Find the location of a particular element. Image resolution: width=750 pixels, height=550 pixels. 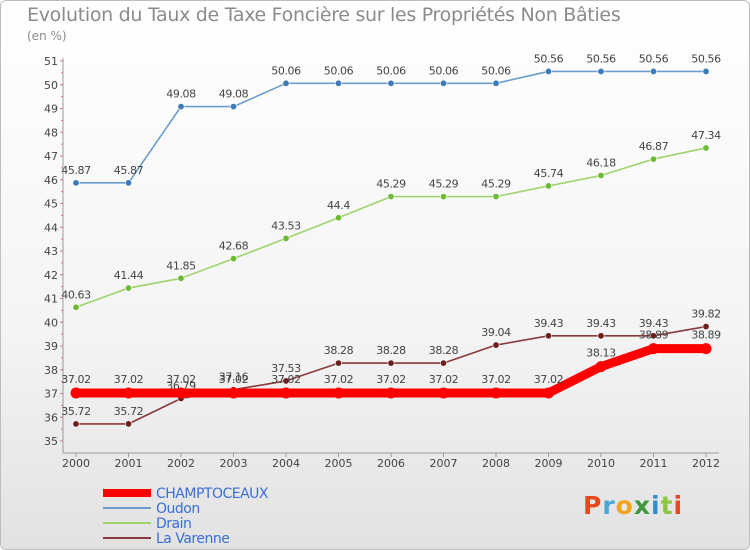

data-label-champtoceaux: 38.13 is located at coordinates (601, 353).